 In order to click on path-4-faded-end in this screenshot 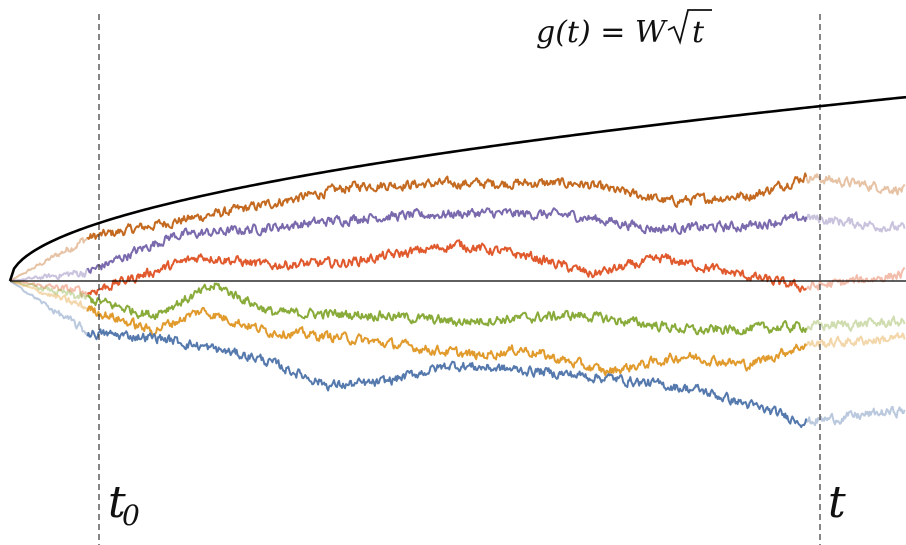, I will do `click(855, 324)`.